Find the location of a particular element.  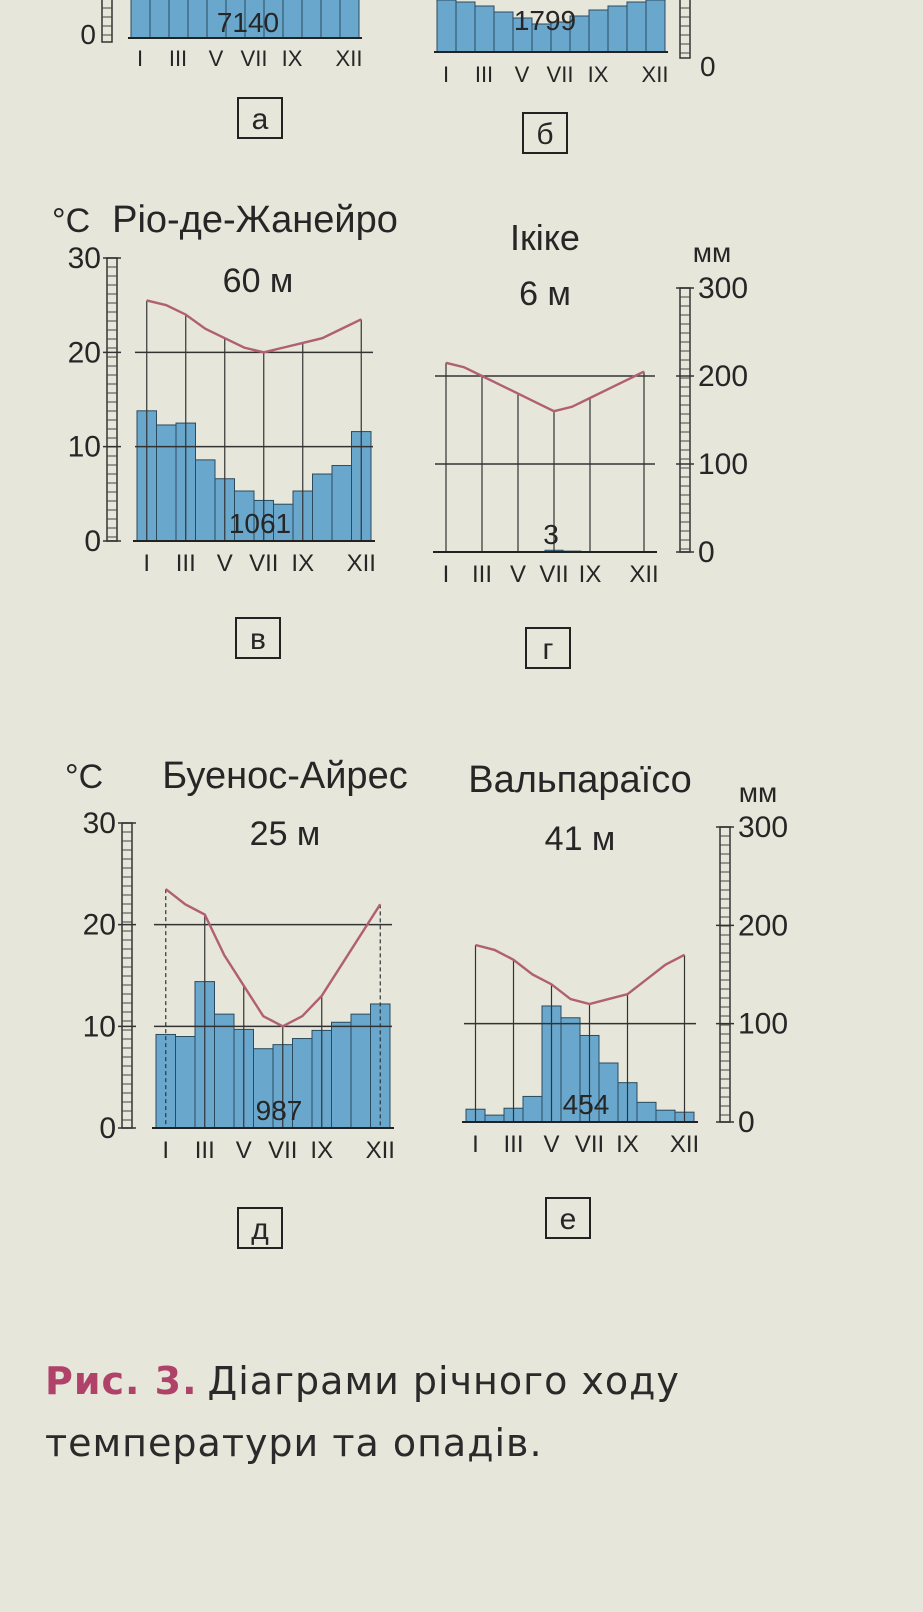

axis-ruler-g-frame is located at coordinates (685, 420).